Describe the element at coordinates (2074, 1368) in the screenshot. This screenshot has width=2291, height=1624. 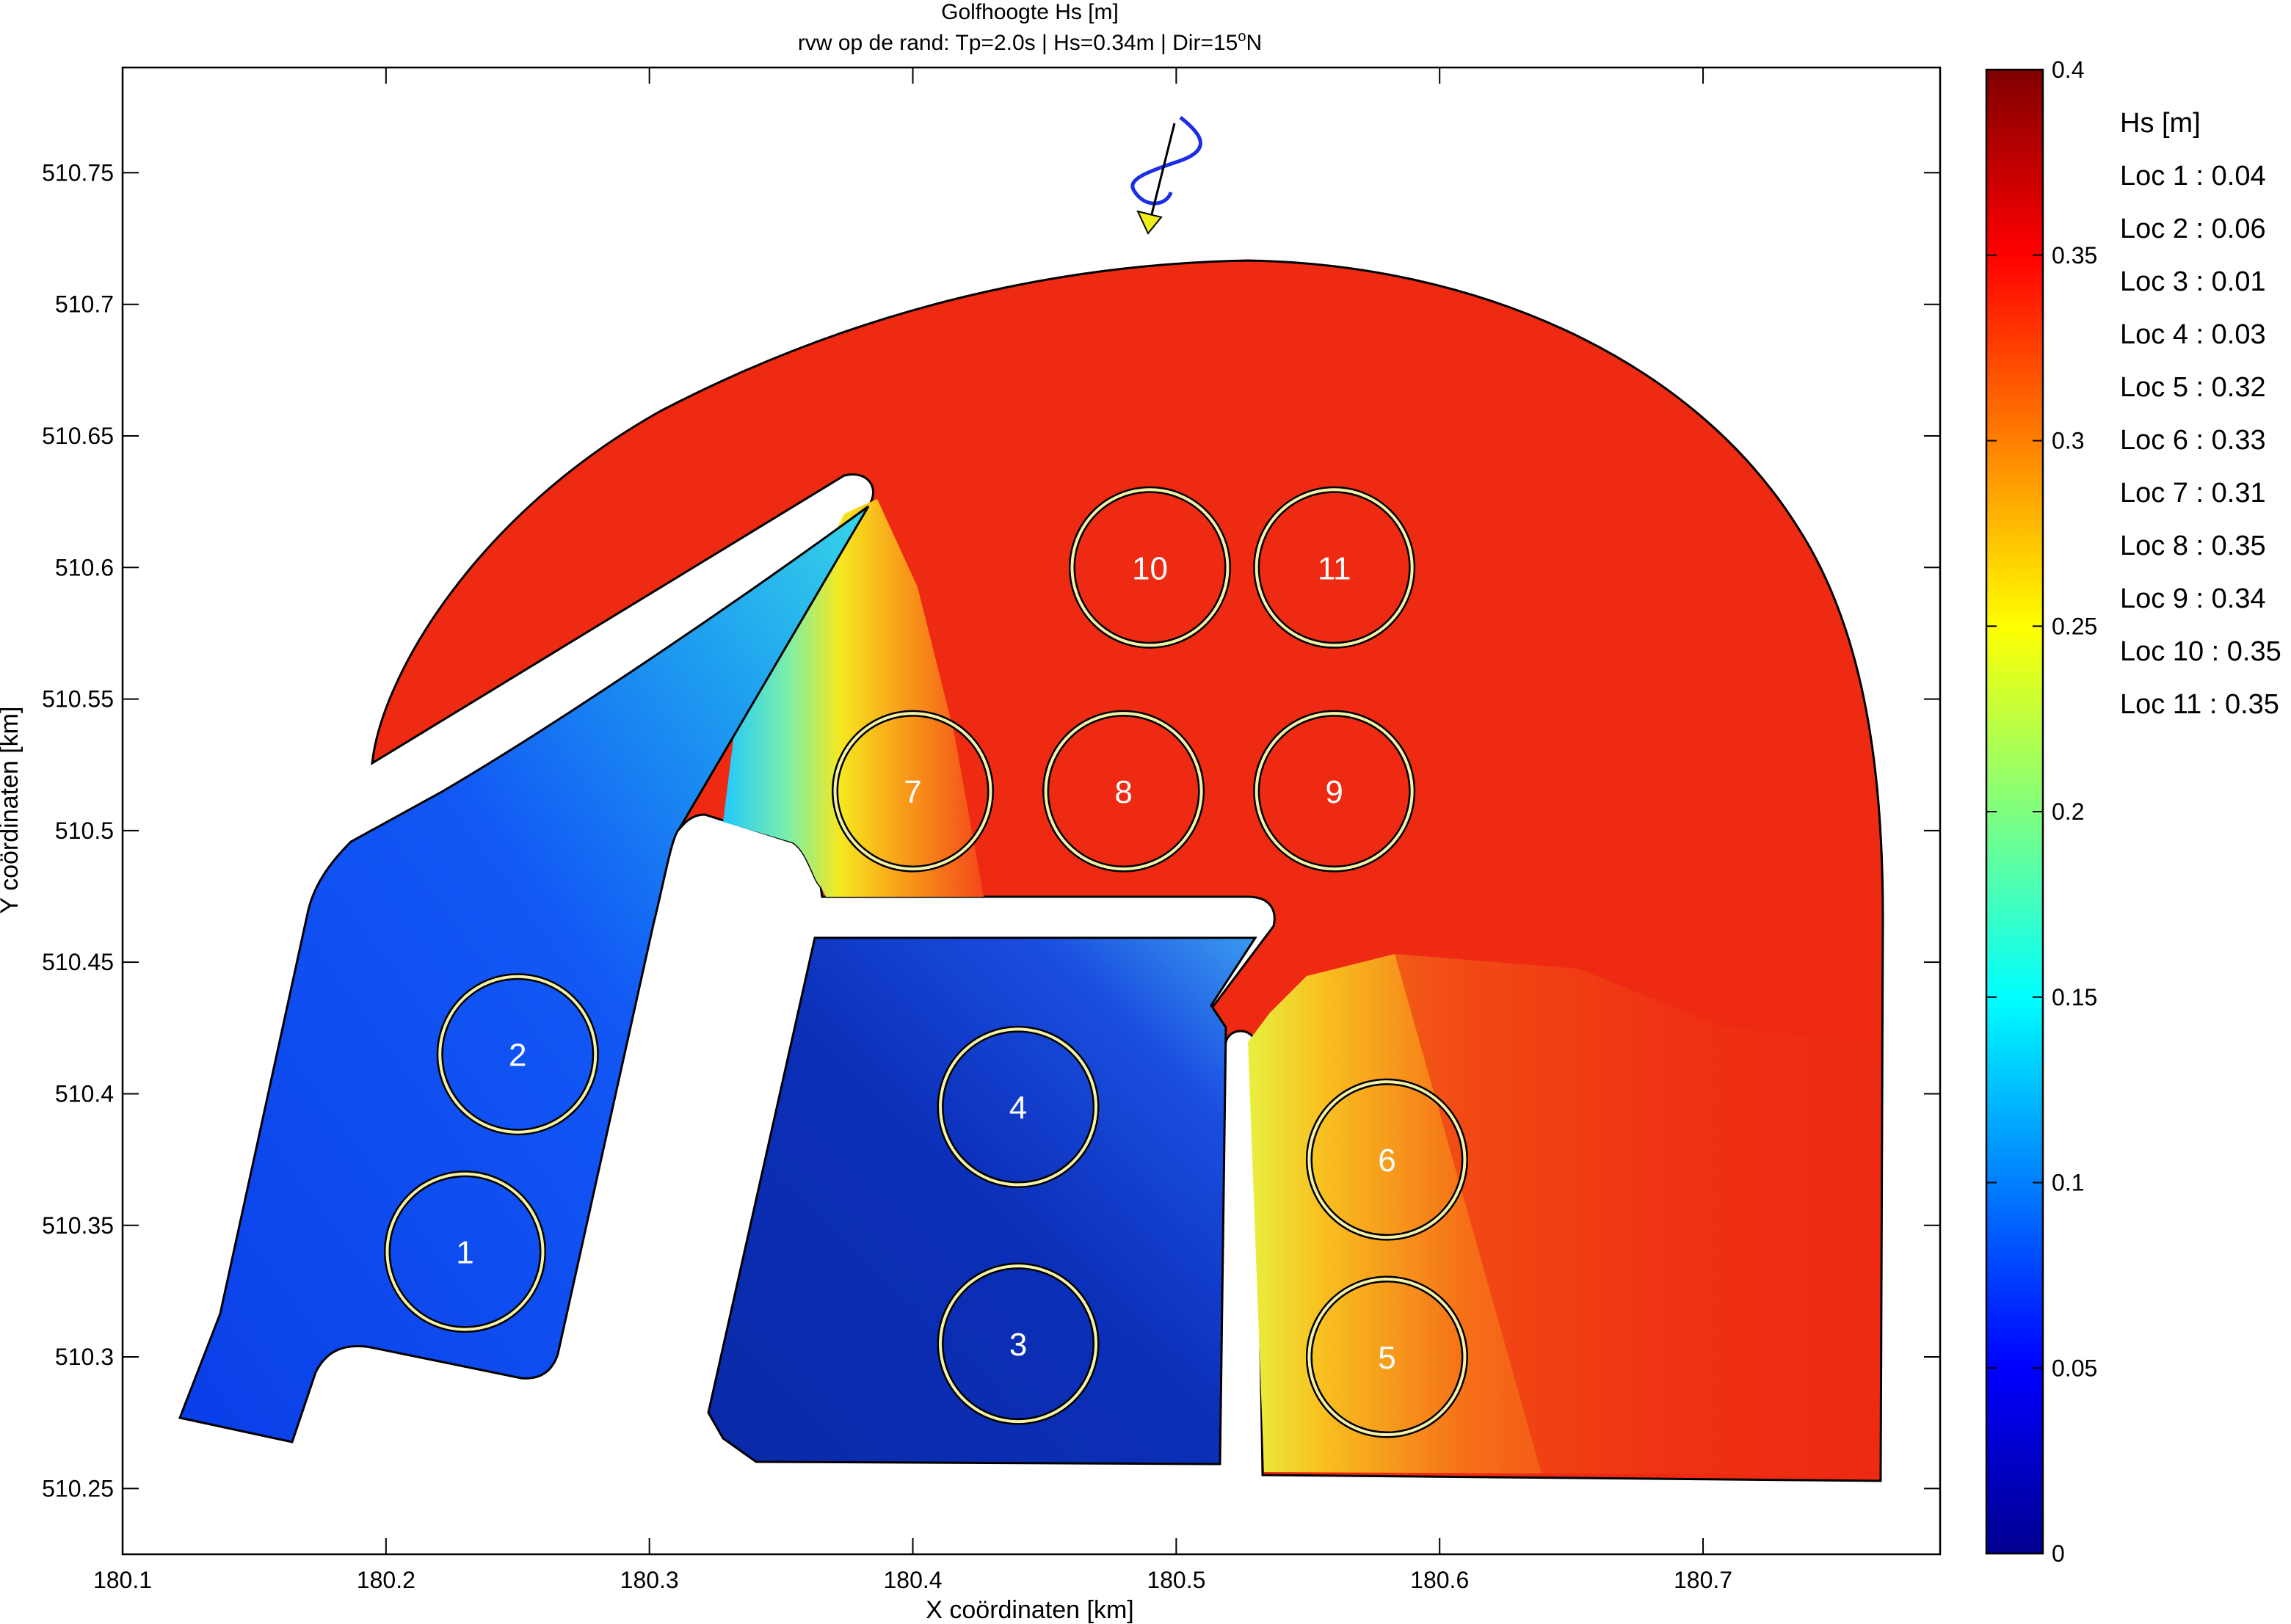
I see `colorbar-tick-label: 0.05` at that location.